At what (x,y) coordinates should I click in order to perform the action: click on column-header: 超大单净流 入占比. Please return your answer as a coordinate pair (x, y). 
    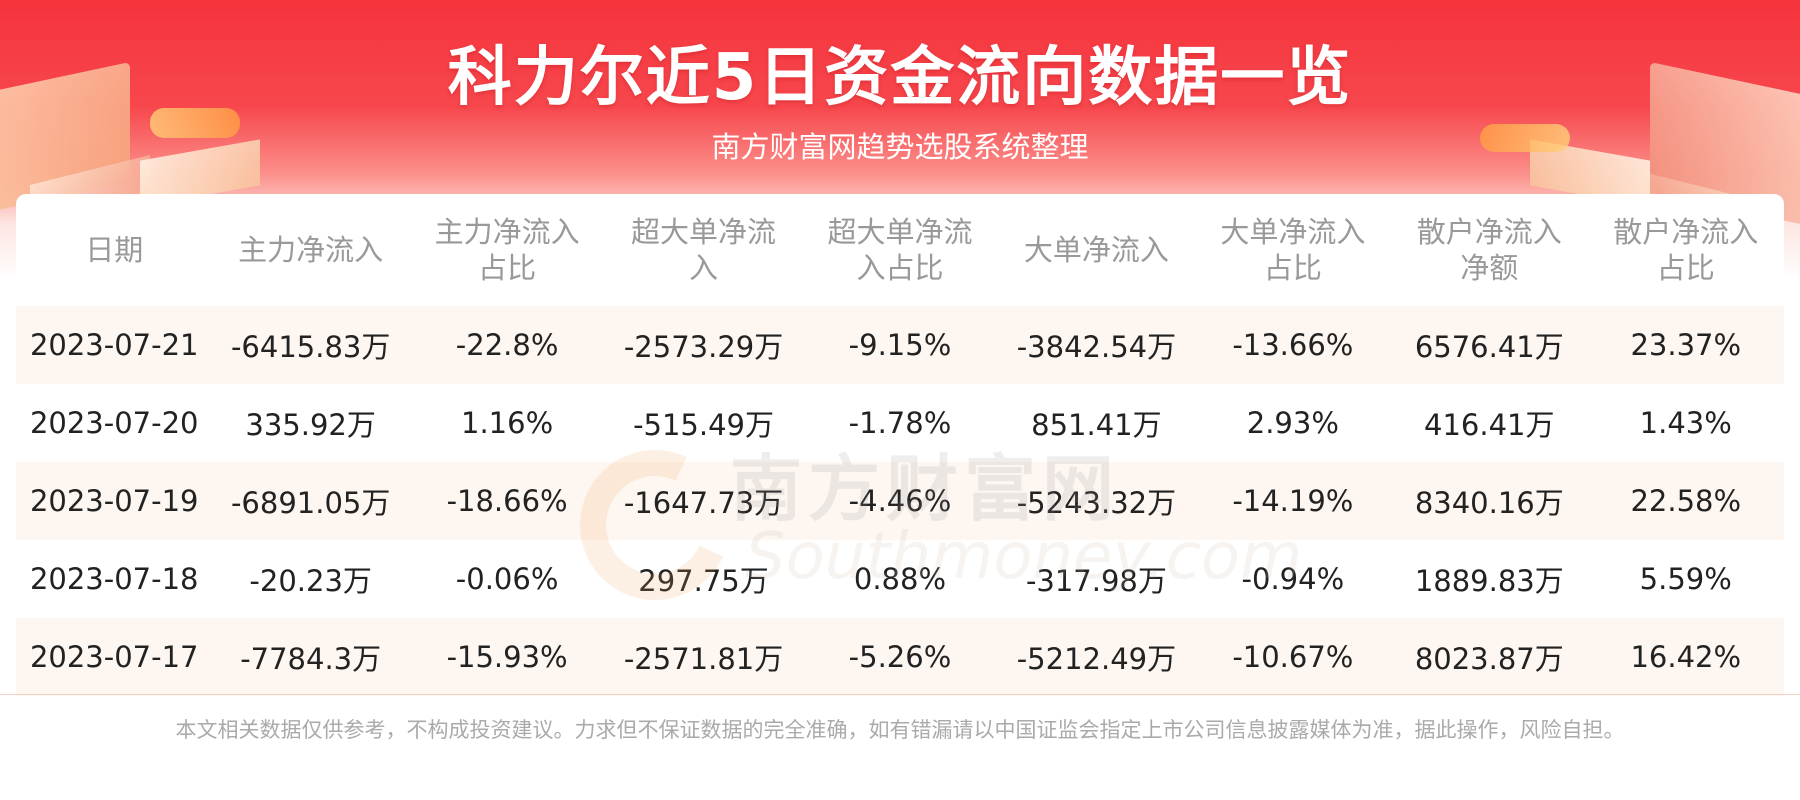
    Looking at the image, I should click on (900, 250).